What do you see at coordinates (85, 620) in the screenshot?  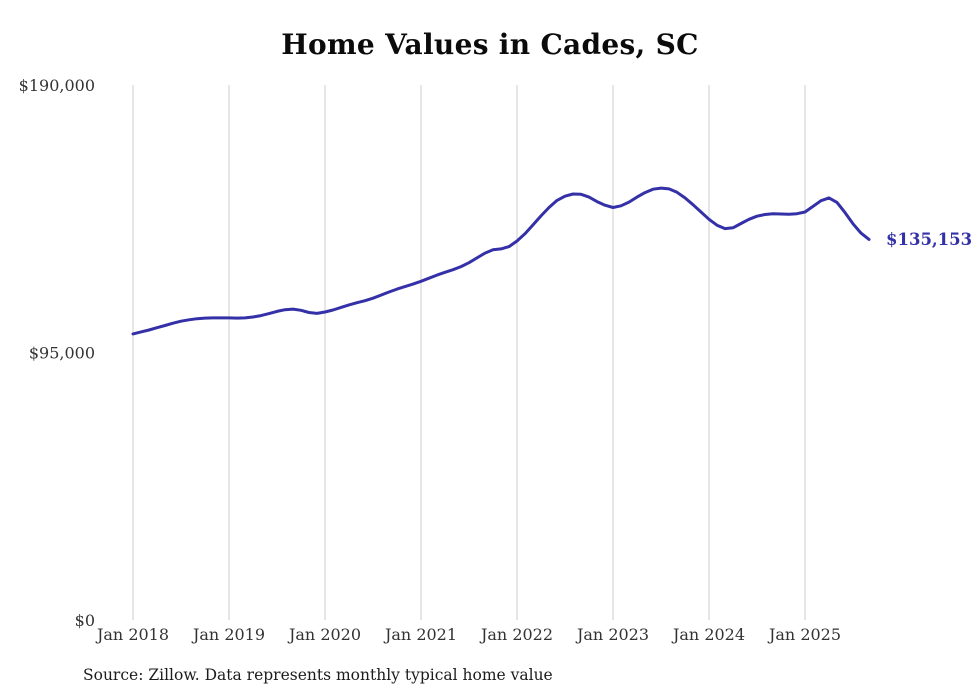 I see `y-axis-tick-label: $0` at bounding box center [85, 620].